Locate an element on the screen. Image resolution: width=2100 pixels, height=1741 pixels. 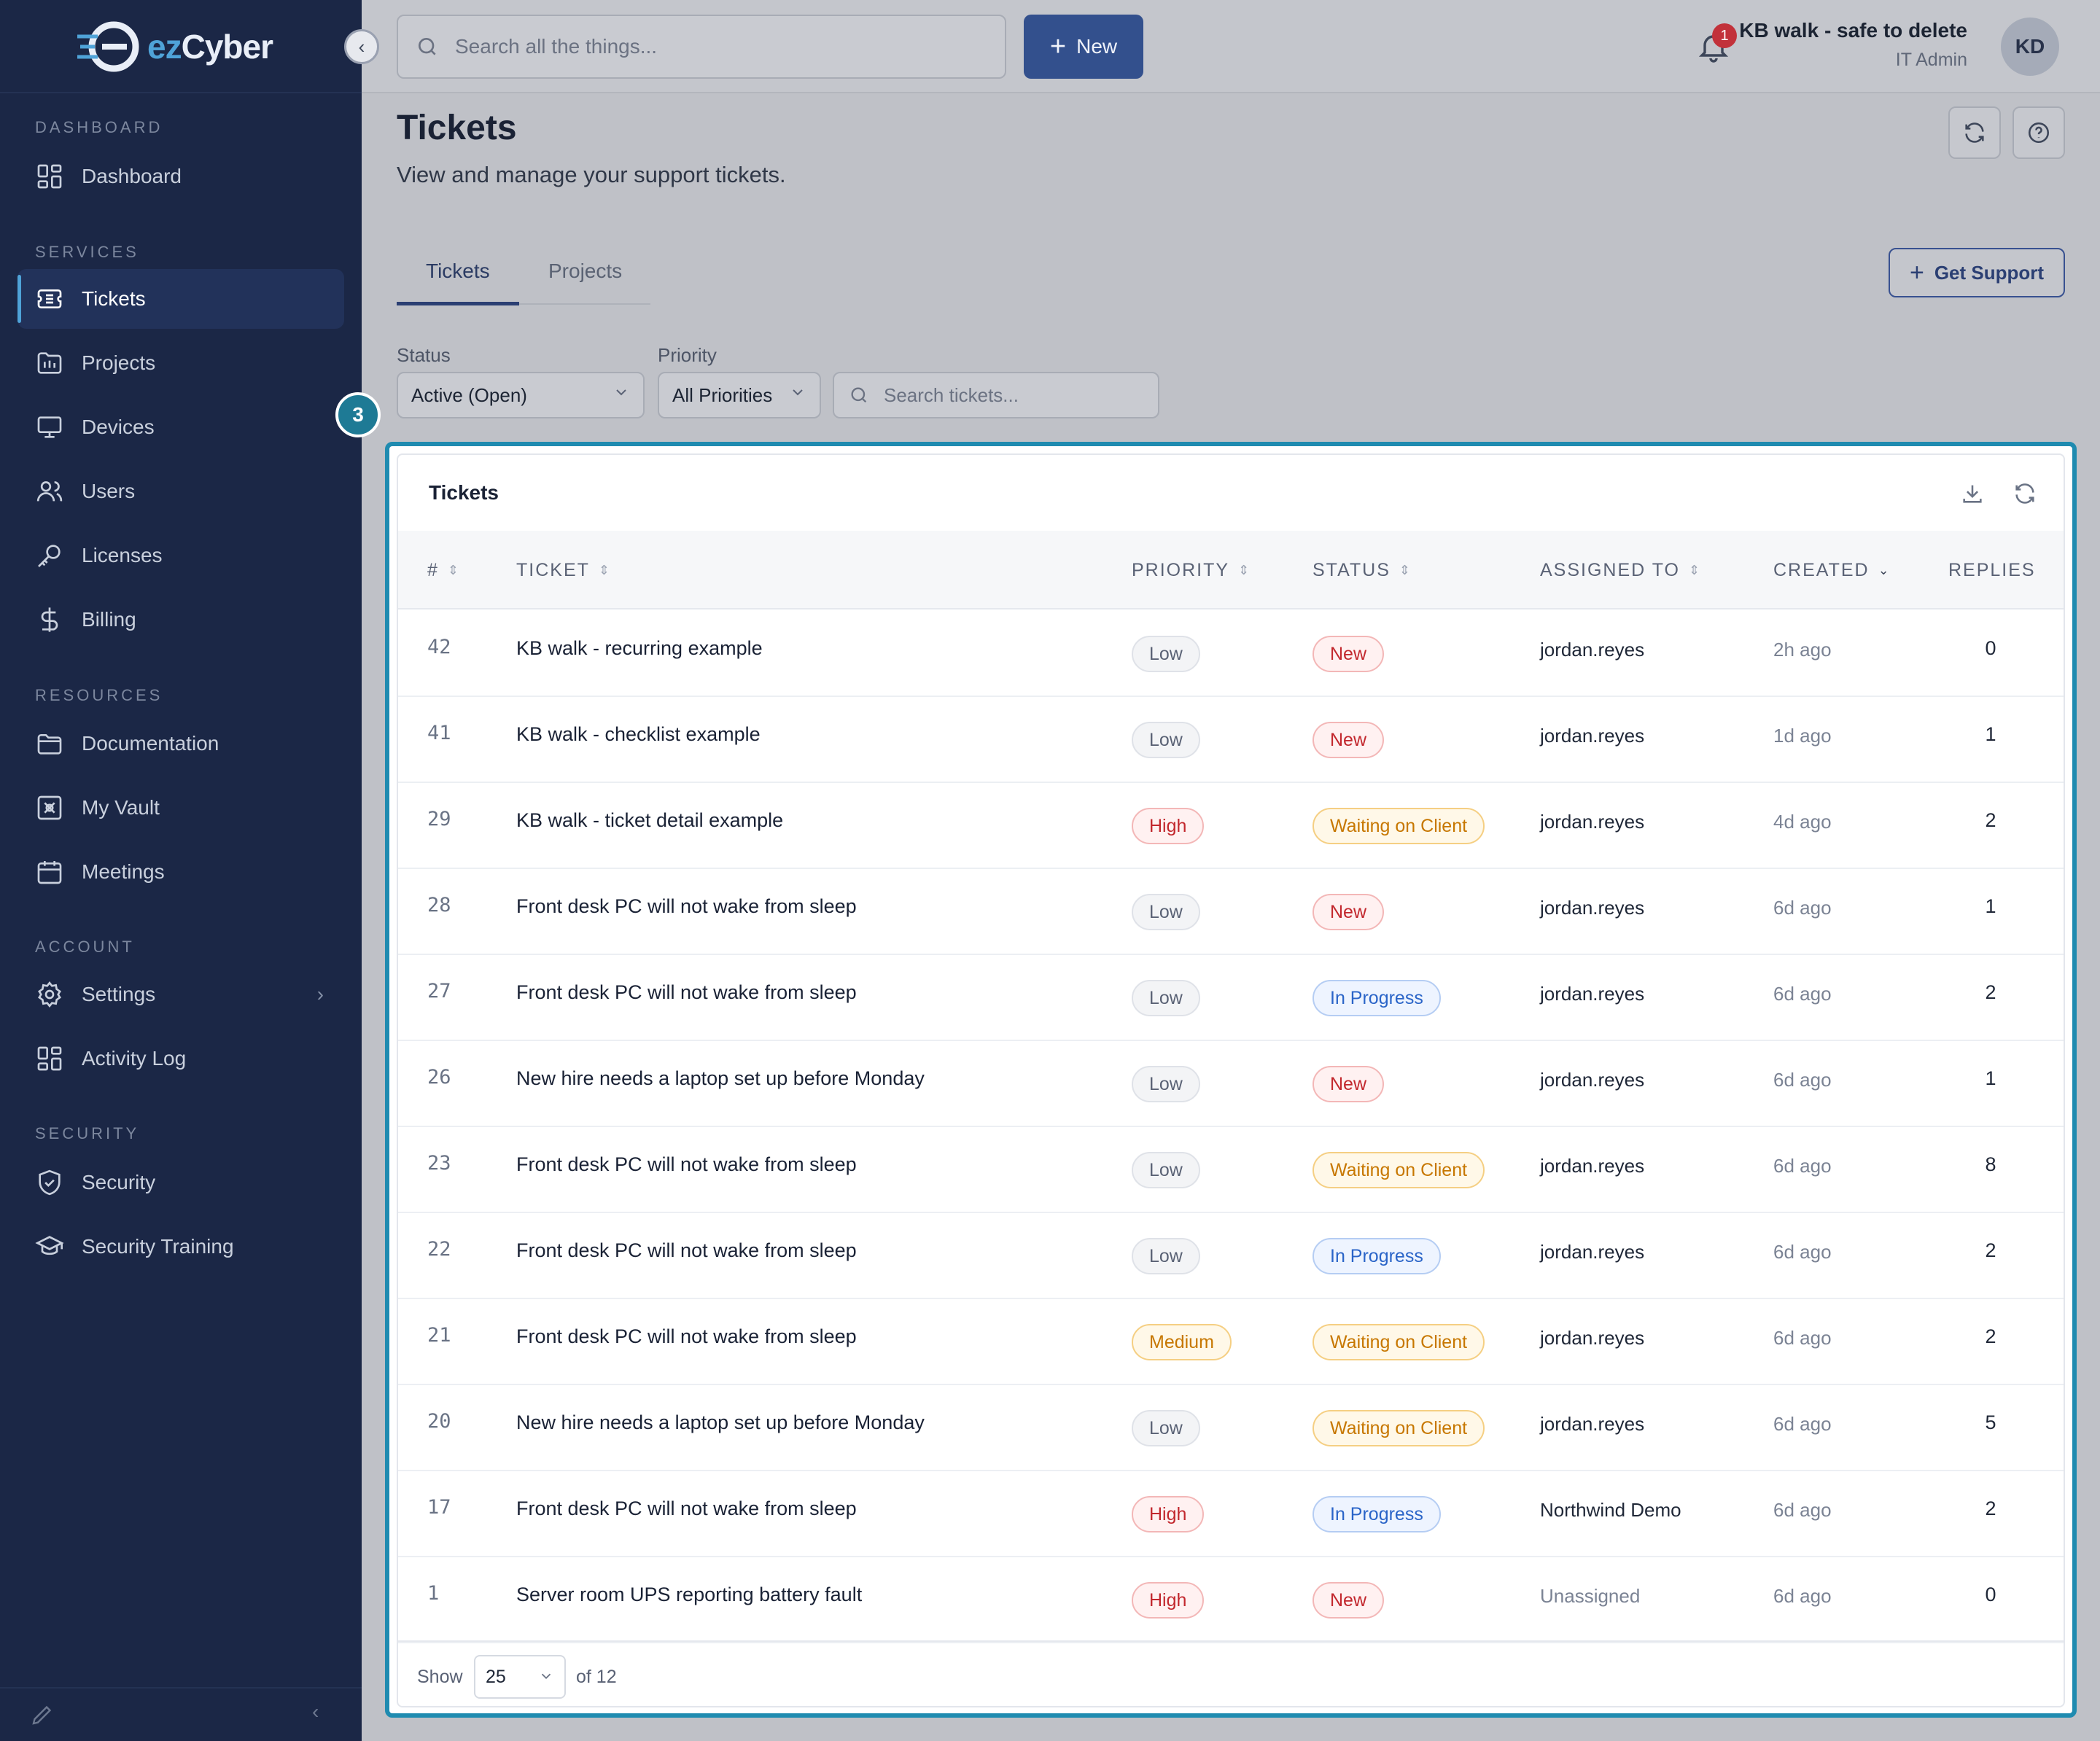
sort-icon: ⇕ is located at coordinates (1244, 570).